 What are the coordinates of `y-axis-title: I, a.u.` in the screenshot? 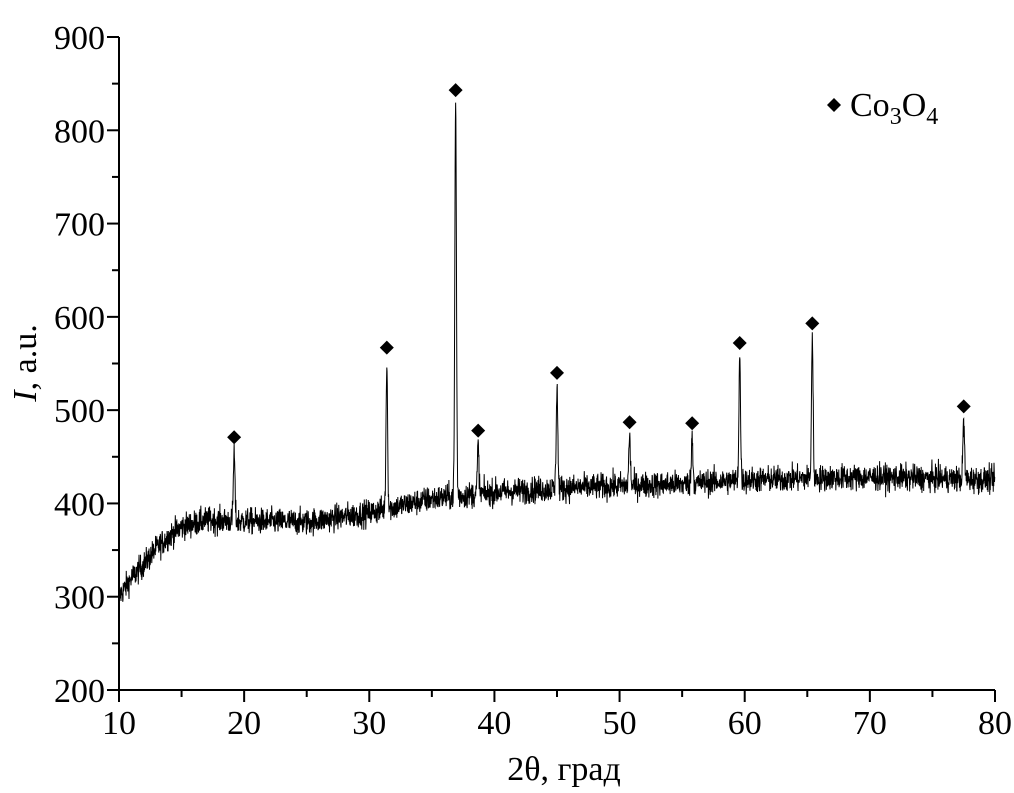 It's located at (25, 363).